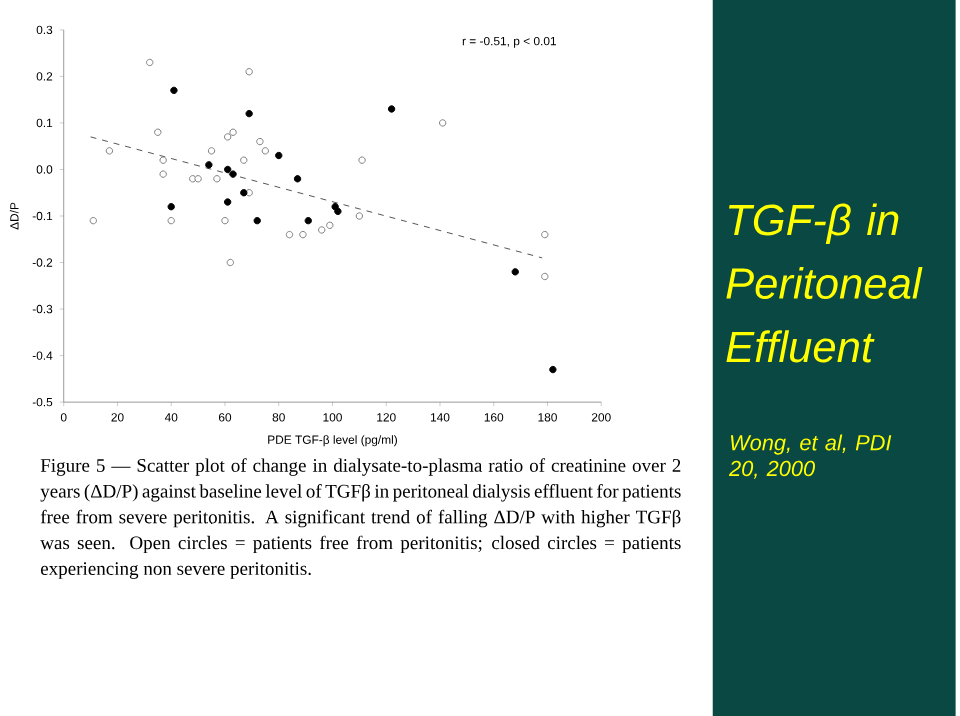  I want to click on text: TGF-β in Peritoneal Effluent, so click(824, 283).